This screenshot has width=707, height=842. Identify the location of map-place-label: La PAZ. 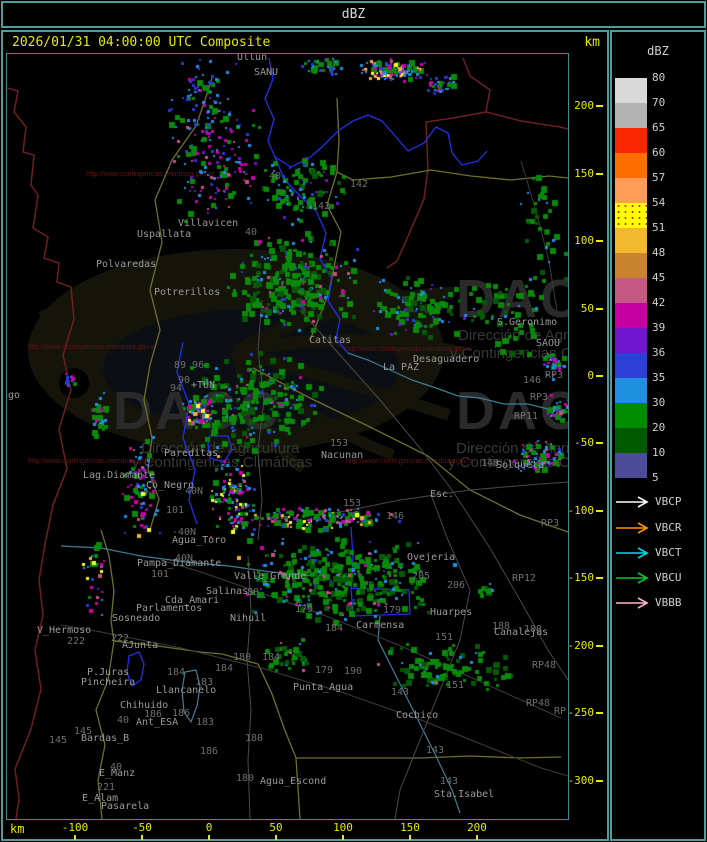
(401, 367).